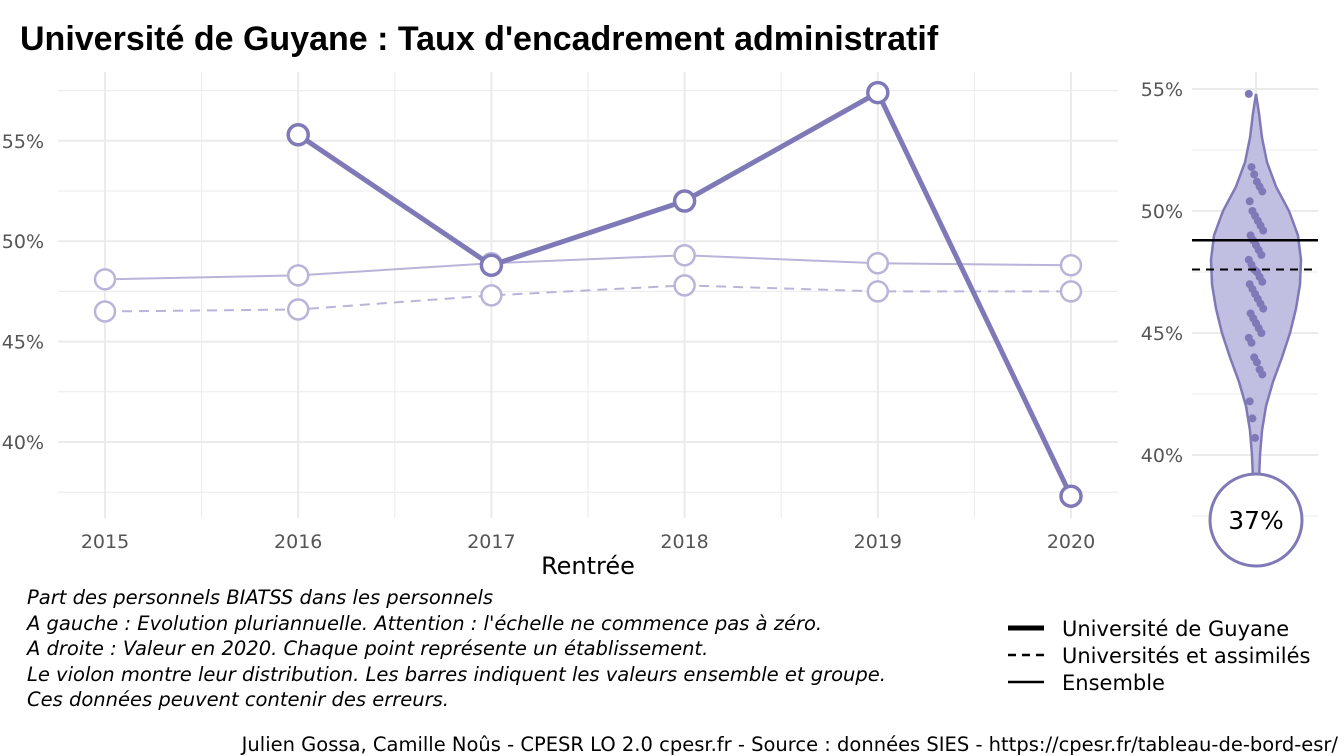  What do you see at coordinates (1113, 683) in the screenshot?
I see `legend-item: Ensemble` at bounding box center [1113, 683].